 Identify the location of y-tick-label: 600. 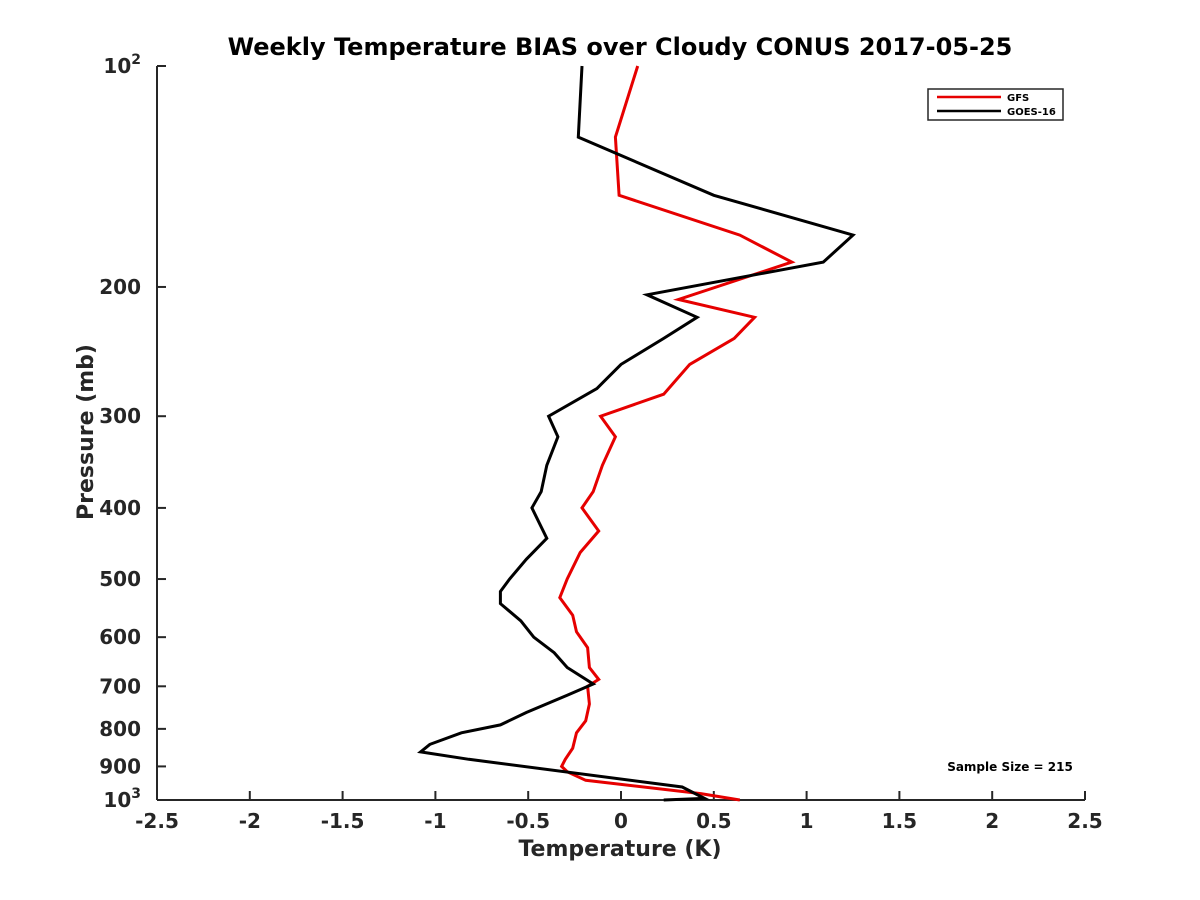
(120, 637).